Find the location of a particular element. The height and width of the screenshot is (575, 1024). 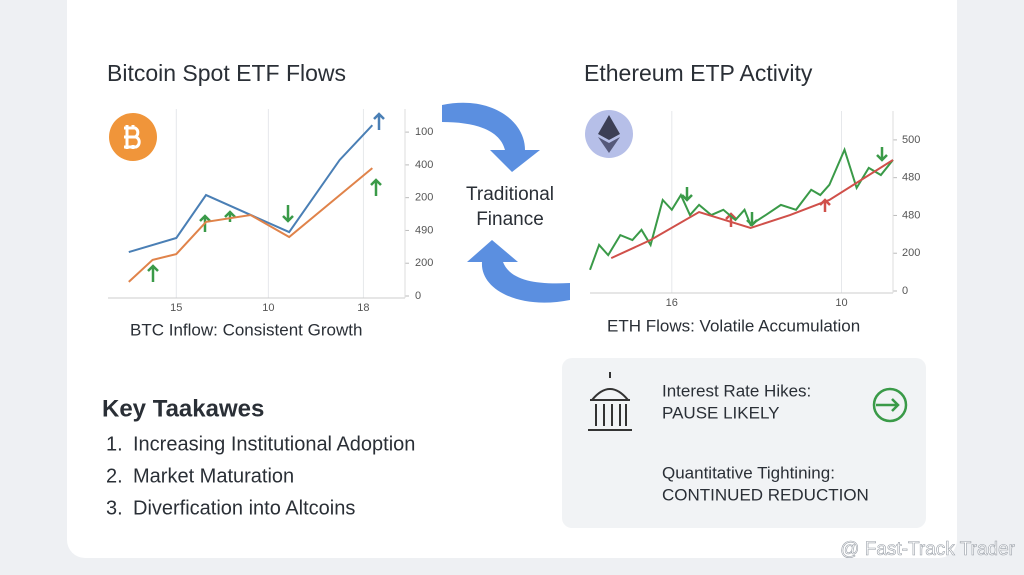

chart-title: Ethereum ETP Activity is located at coordinates (698, 73).